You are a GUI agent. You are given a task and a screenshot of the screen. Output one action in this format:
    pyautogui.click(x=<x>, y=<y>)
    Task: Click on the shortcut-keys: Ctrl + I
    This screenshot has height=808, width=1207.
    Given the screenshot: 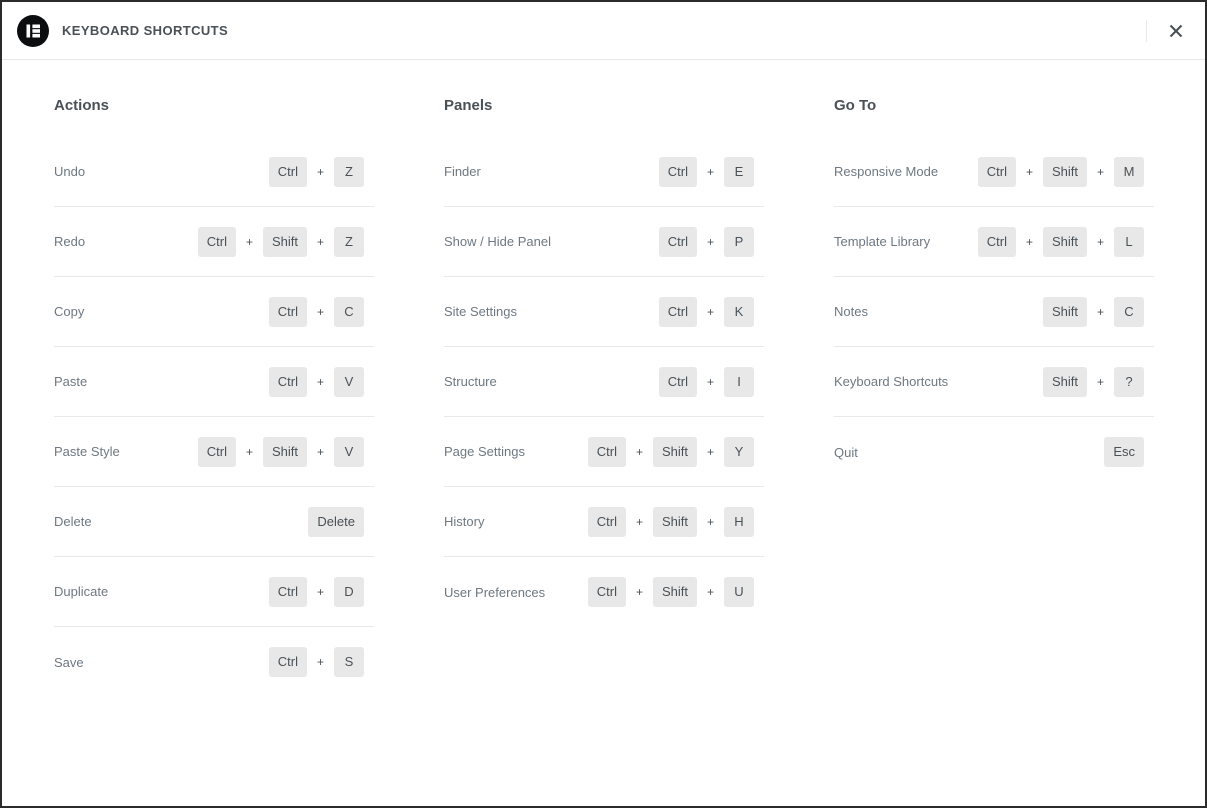 What is the action you would take?
    pyautogui.click(x=711, y=381)
    